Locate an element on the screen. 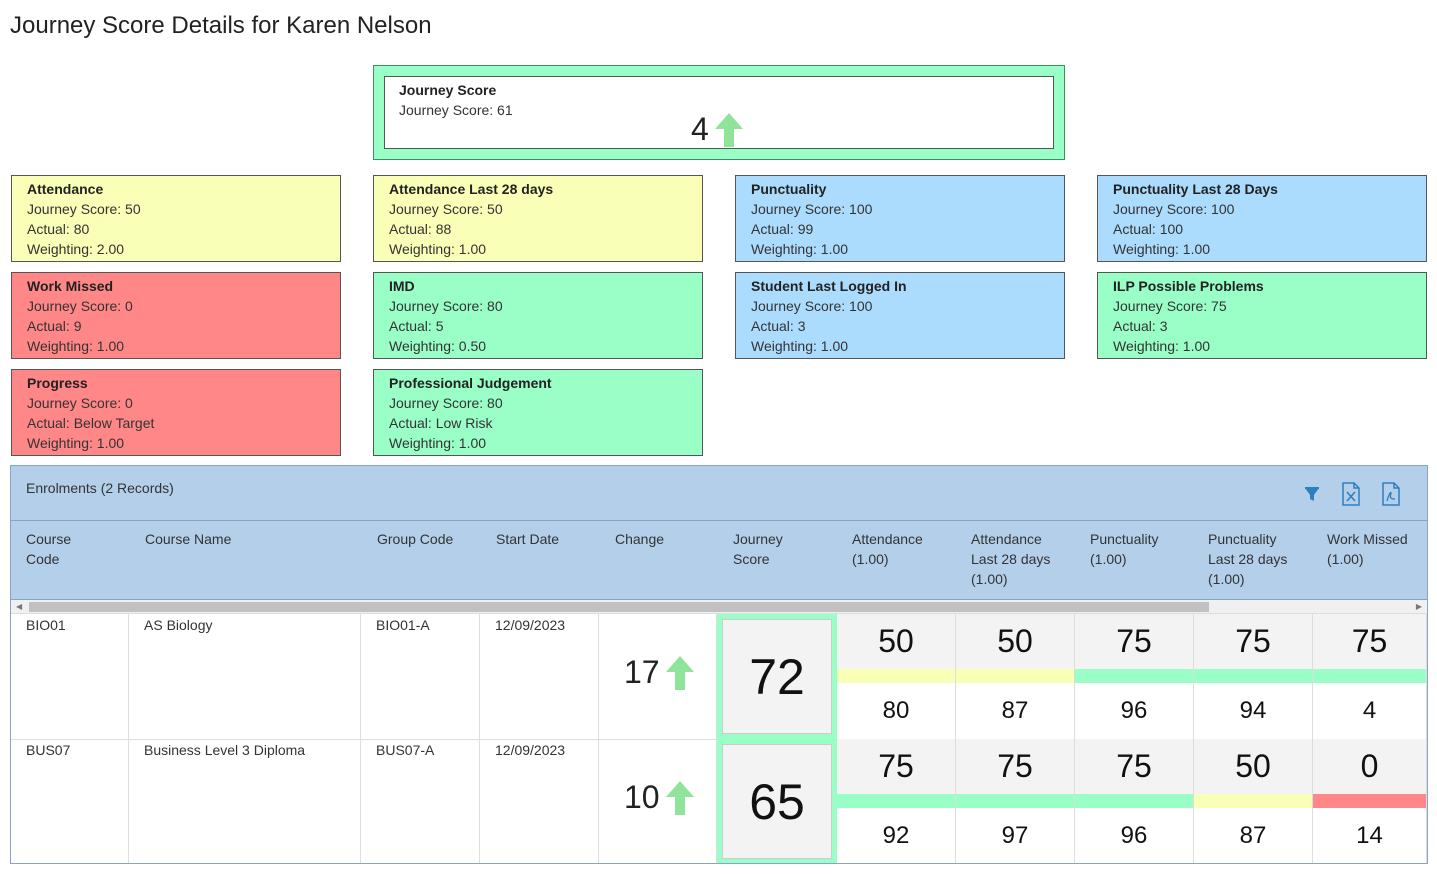 The width and height of the screenshot is (1437, 874). change-value-group: 17 is located at coordinates (659, 672).